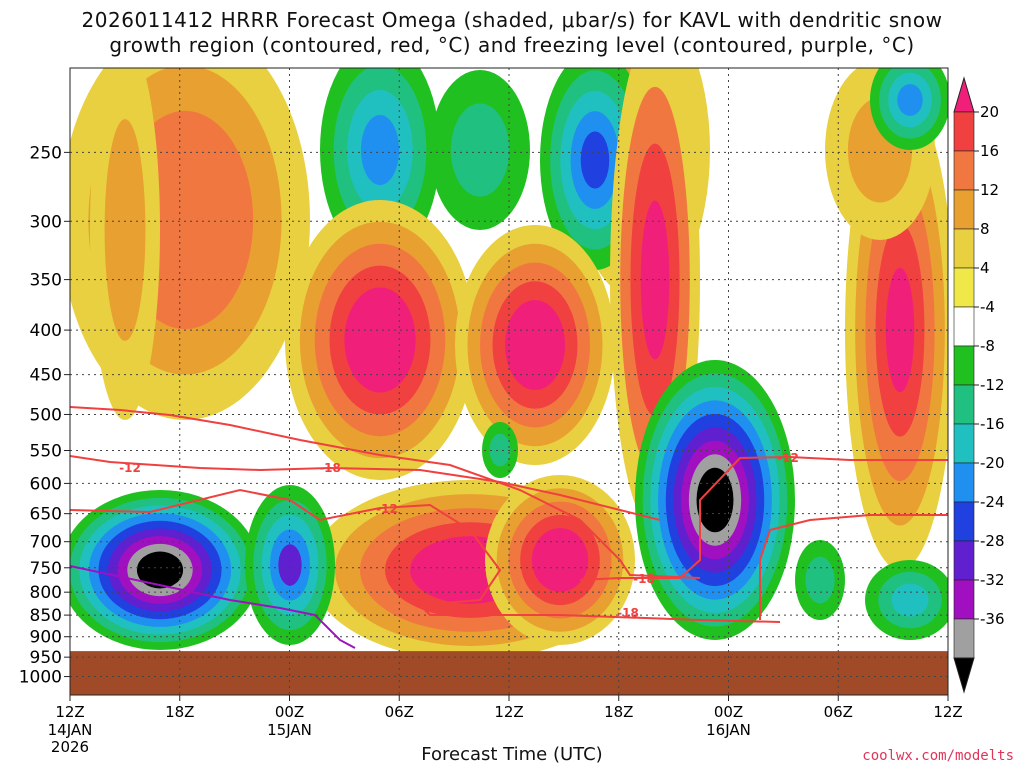 Image resolution: width=1024 pixels, height=768 pixels. I want to click on x-tick-sublabel: 15JAN, so click(289, 730).